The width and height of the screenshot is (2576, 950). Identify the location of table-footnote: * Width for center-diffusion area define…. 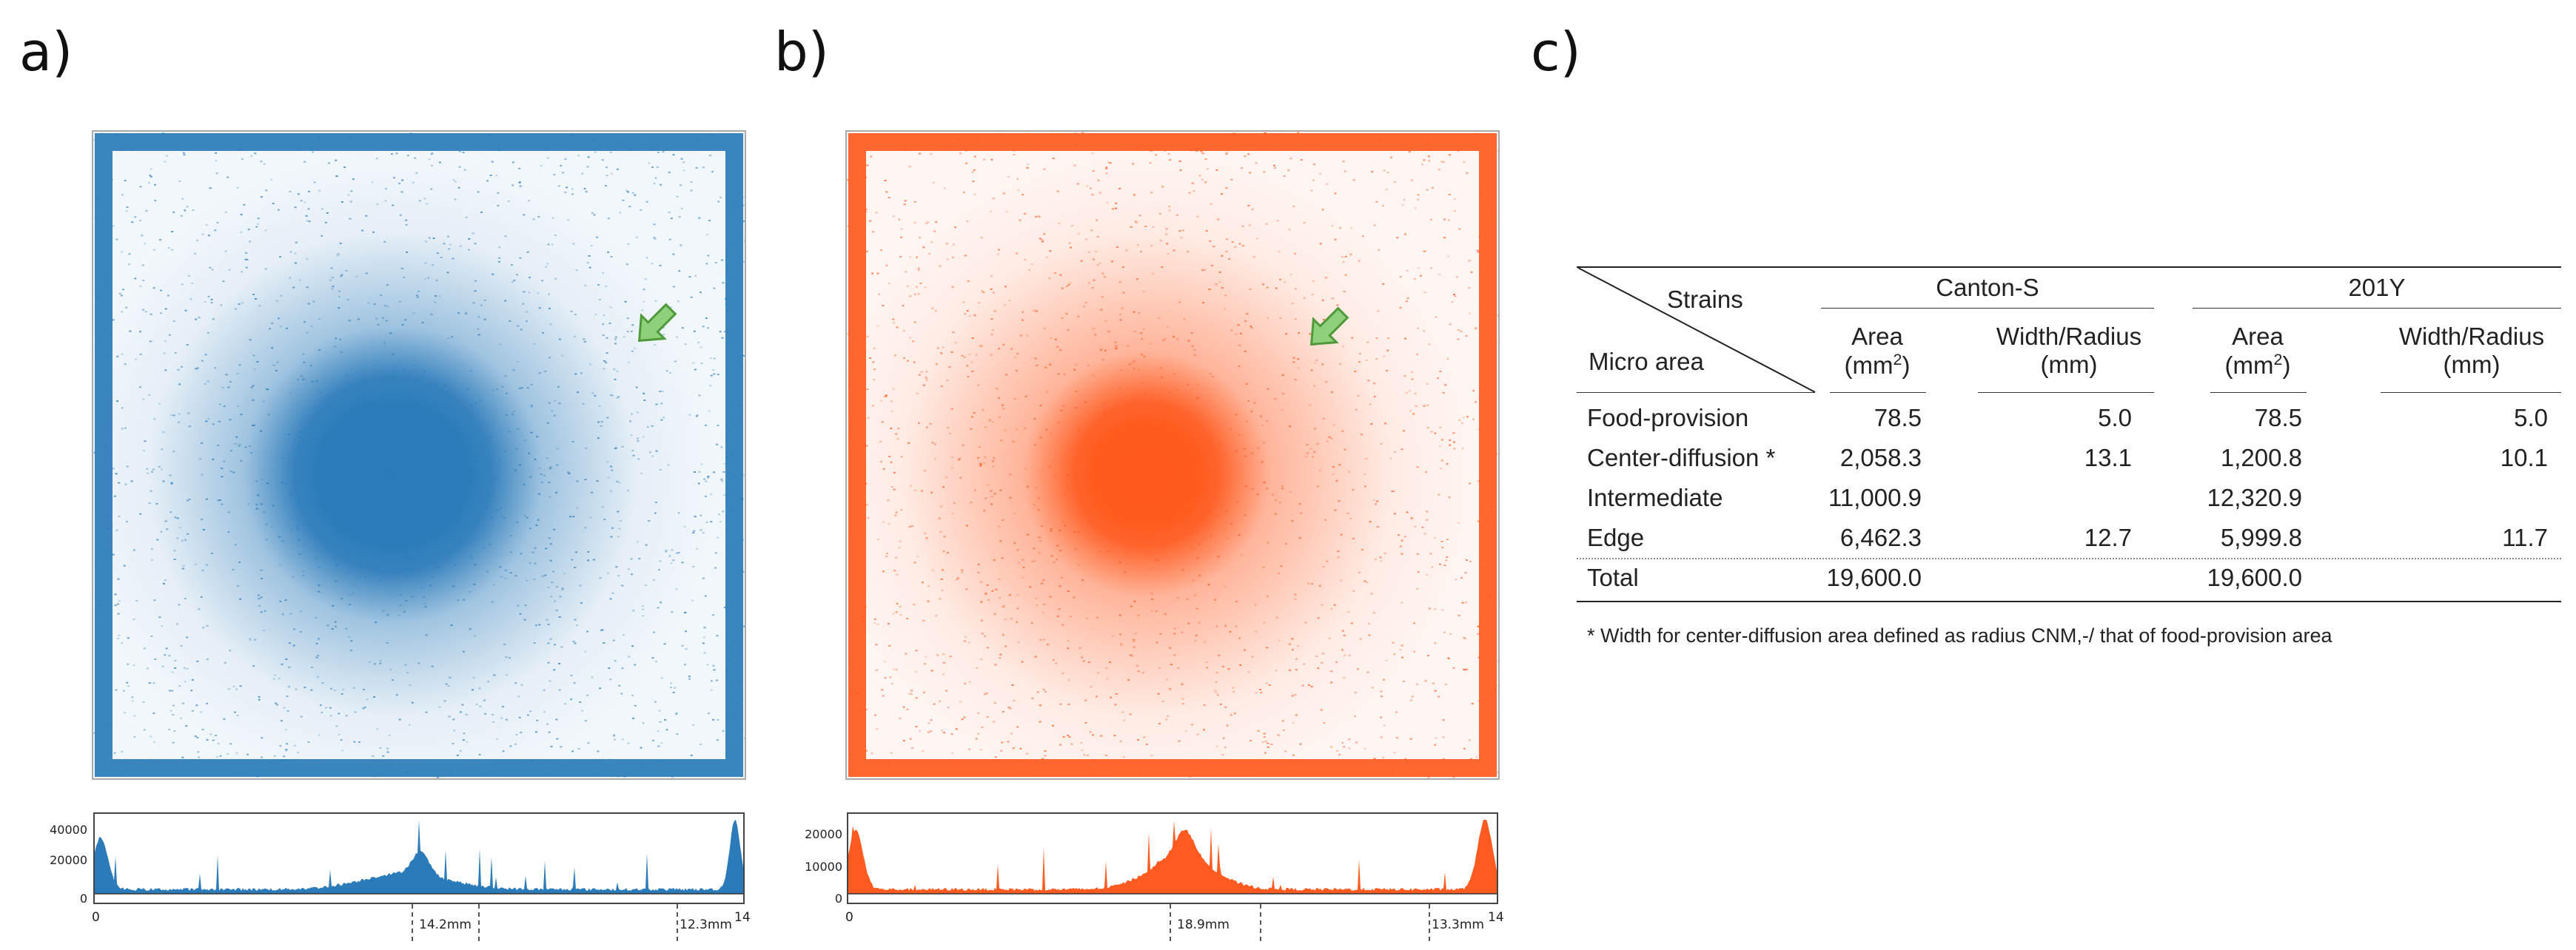
(1959, 635).